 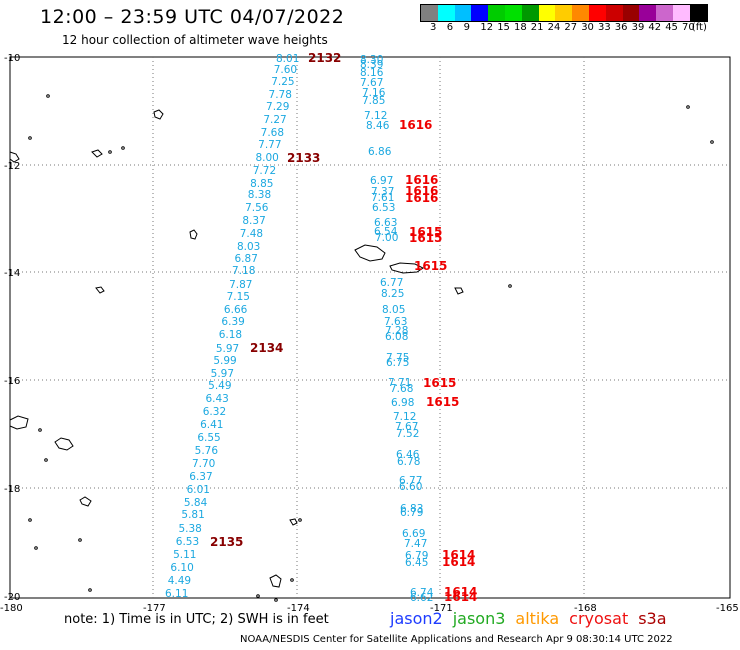 What do you see at coordinates (604, 27) in the screenshot?
I see `legend-label: 33` at bounding box center [604, 27].